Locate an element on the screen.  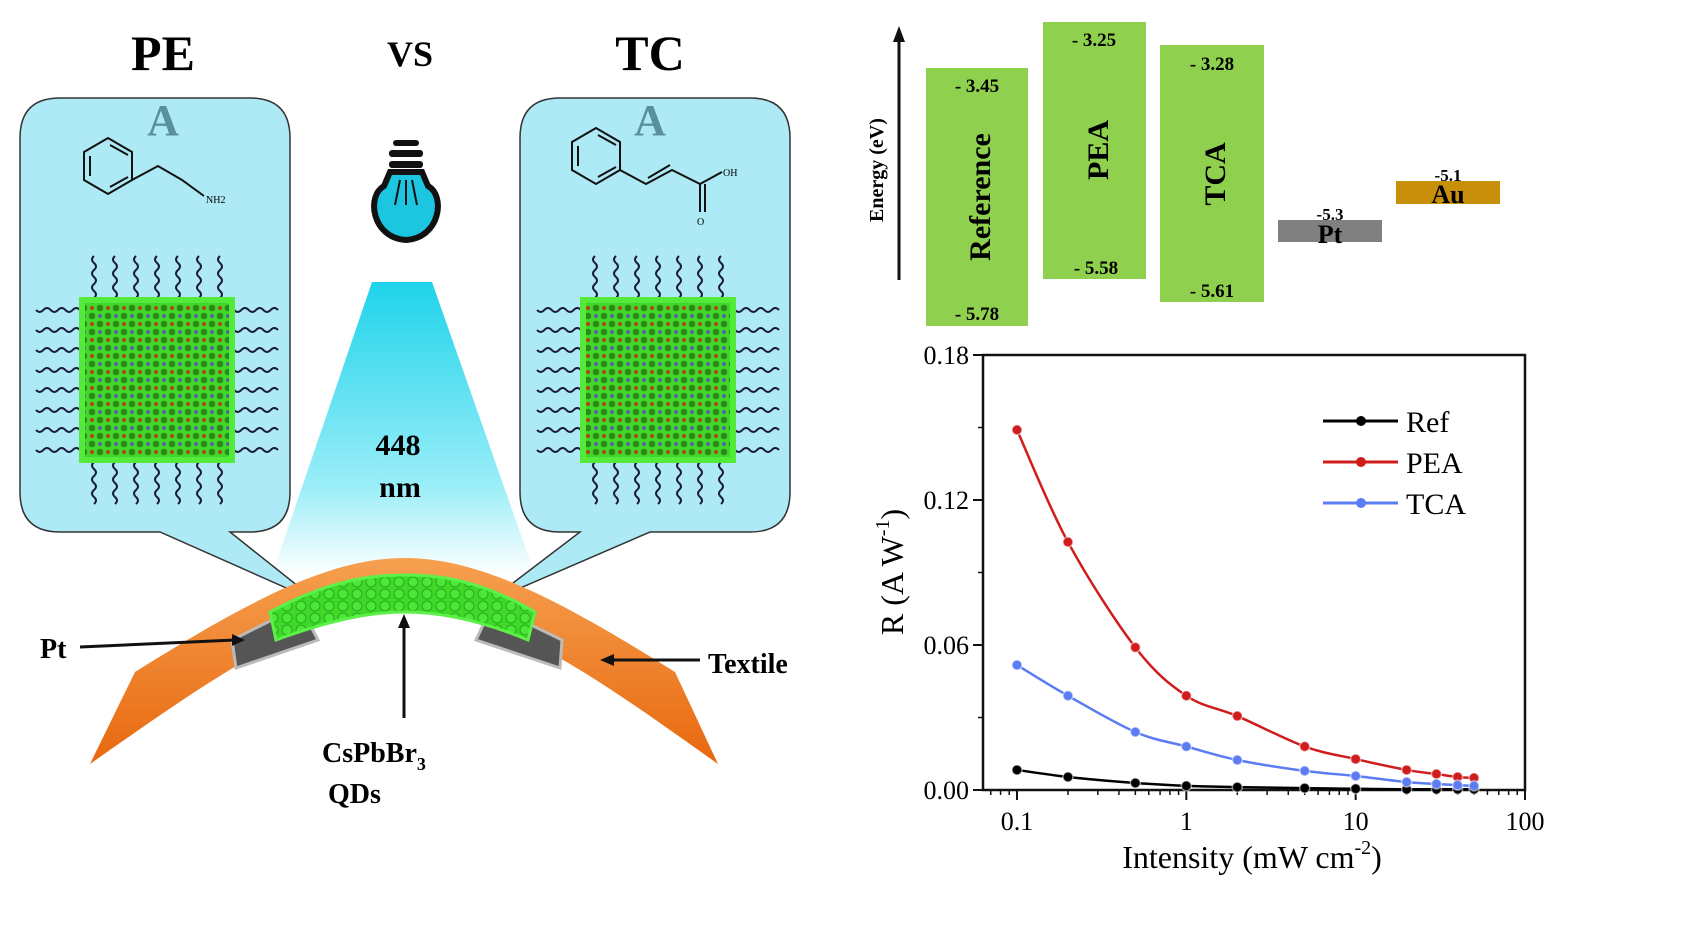
energy-bar-pea: - 3.25 PEA - 5.58 is located at coordinates (1094, 150).